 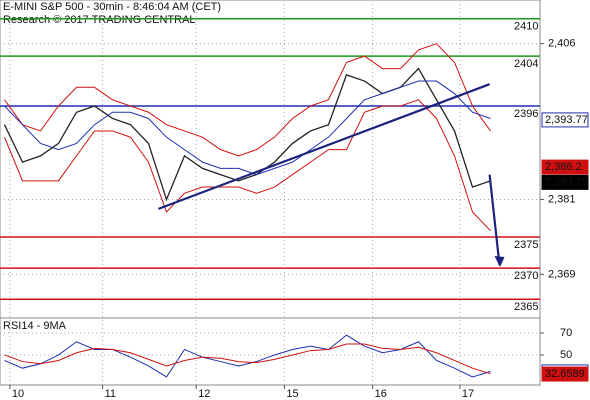 I want to click on y-tick-label: 50, so click(x=566, y=355).